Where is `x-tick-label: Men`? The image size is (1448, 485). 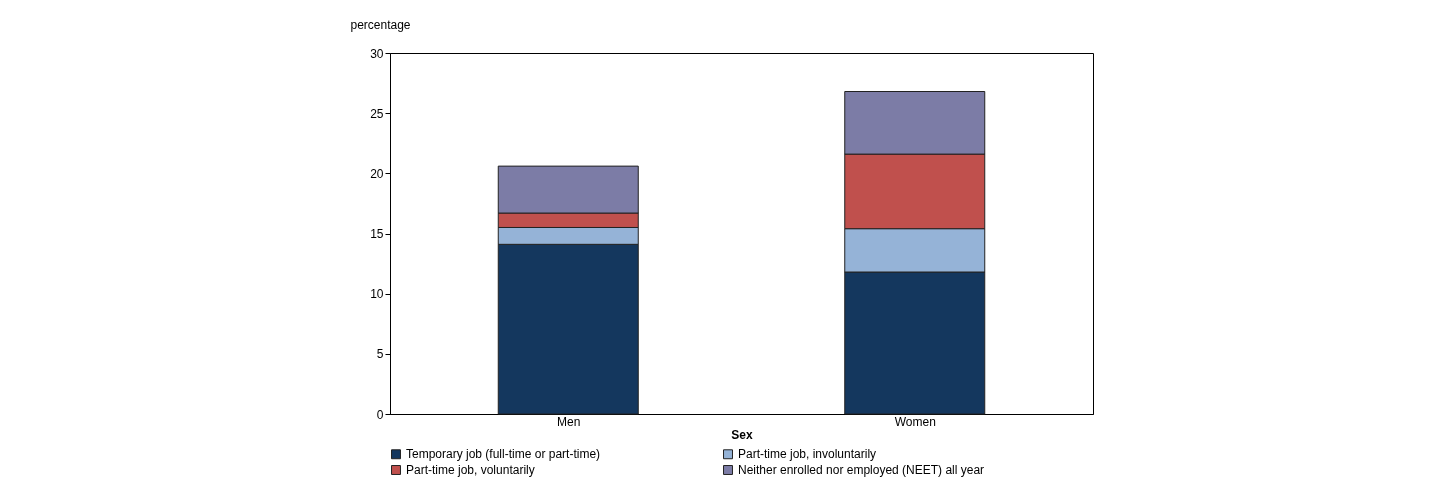
x-tick-label: Men is located at coordinates (569, 421).